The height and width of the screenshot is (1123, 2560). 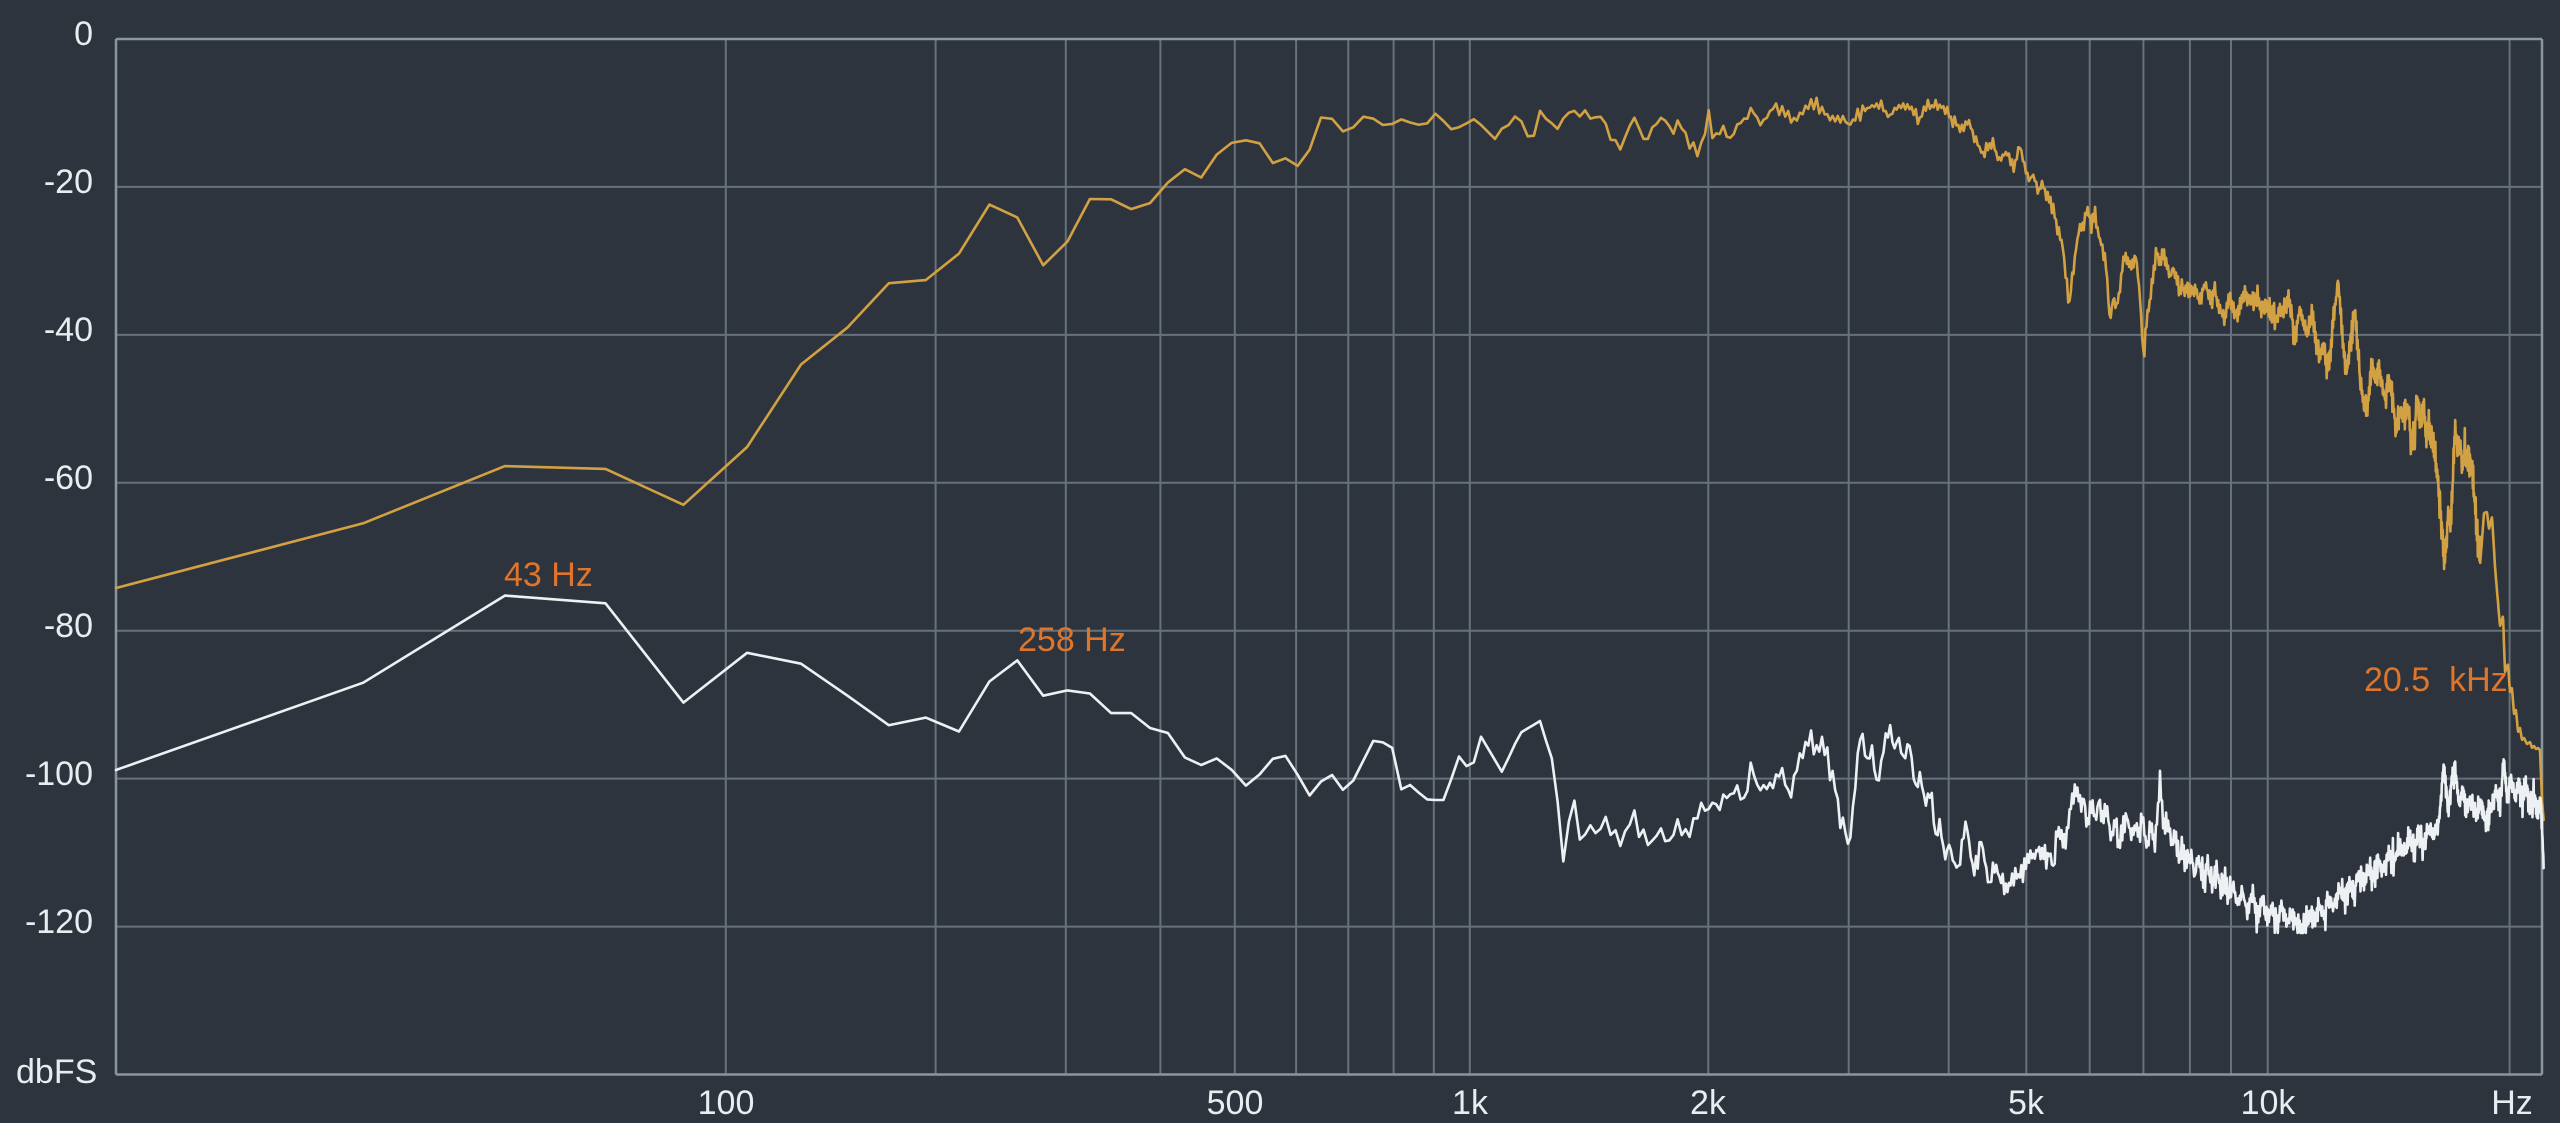 What do you see at coordinates (1235, 1103) in the screenshot?
I see `svg-text: 500` at bounding box center [1235, 1103].